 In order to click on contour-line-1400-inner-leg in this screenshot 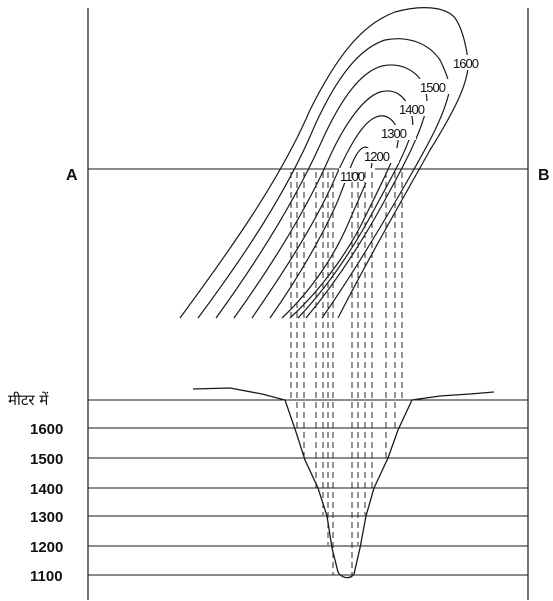, I will do `click(366, 214)`.